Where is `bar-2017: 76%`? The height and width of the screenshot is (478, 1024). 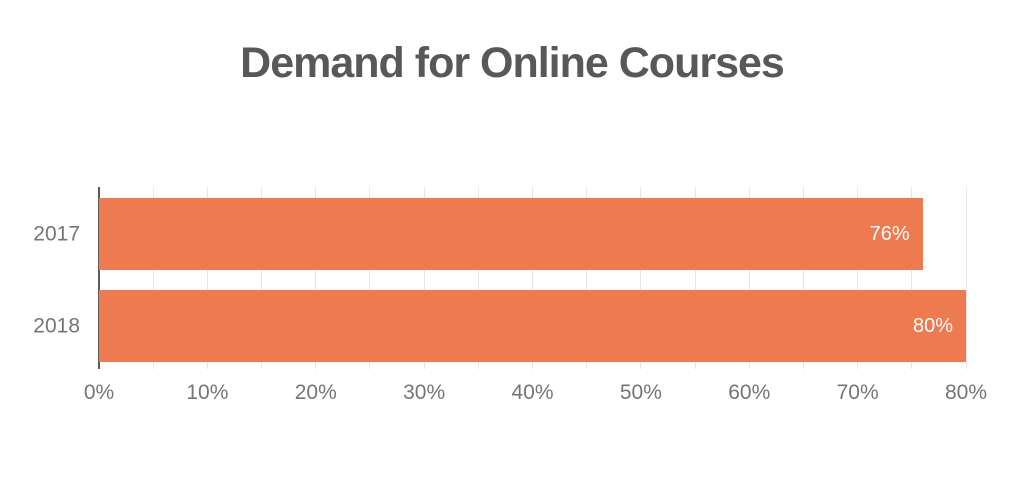
bar-2017: 76% is located at coordinates (511, 234).